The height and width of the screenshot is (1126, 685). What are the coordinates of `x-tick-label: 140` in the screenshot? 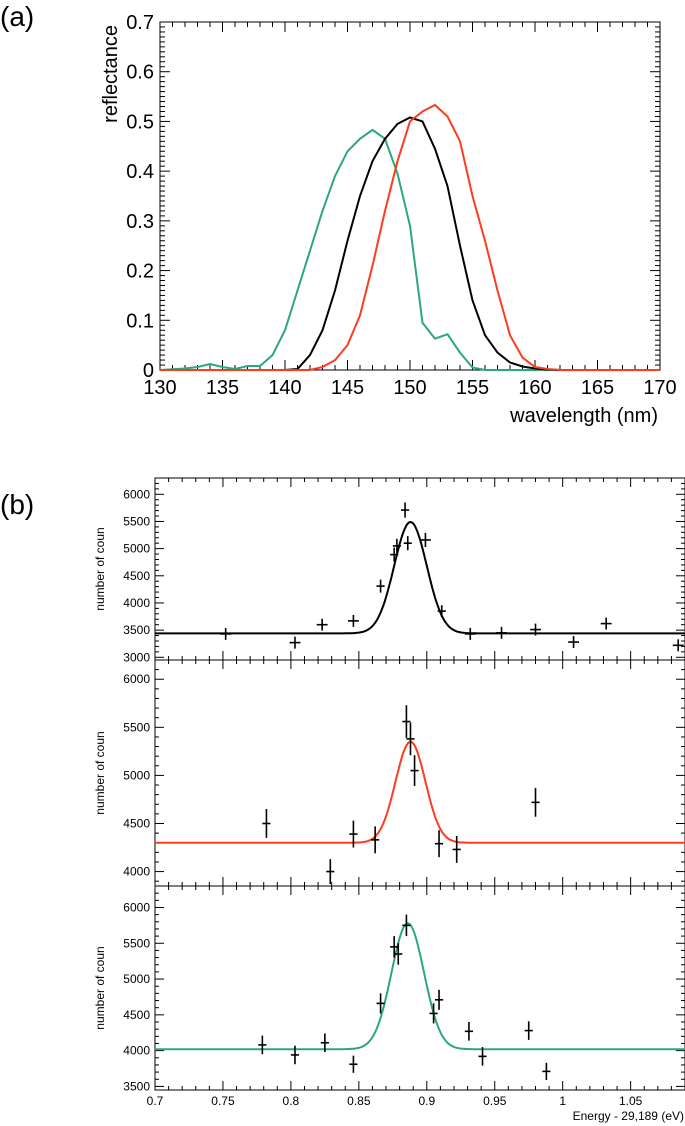 It's located at (284, 388).